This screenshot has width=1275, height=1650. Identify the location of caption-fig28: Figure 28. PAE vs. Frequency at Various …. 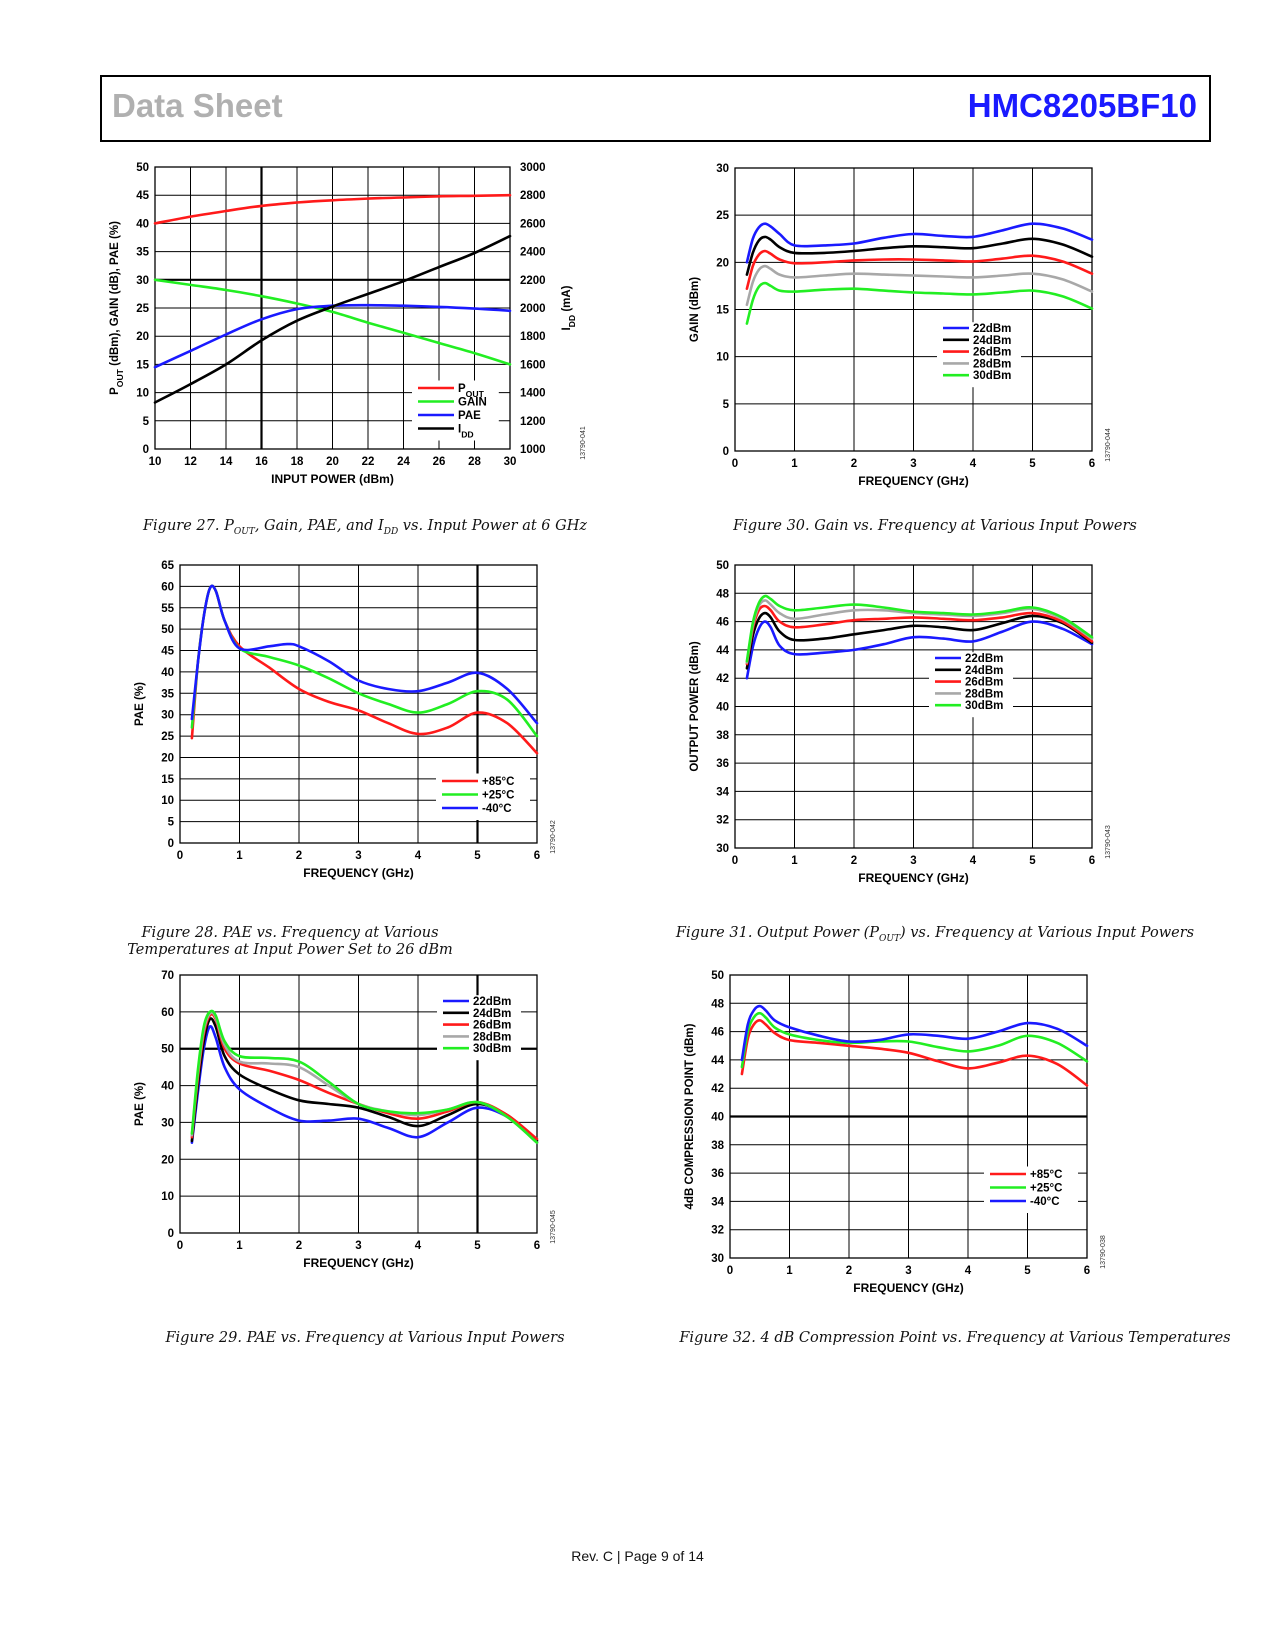
(290, 941).